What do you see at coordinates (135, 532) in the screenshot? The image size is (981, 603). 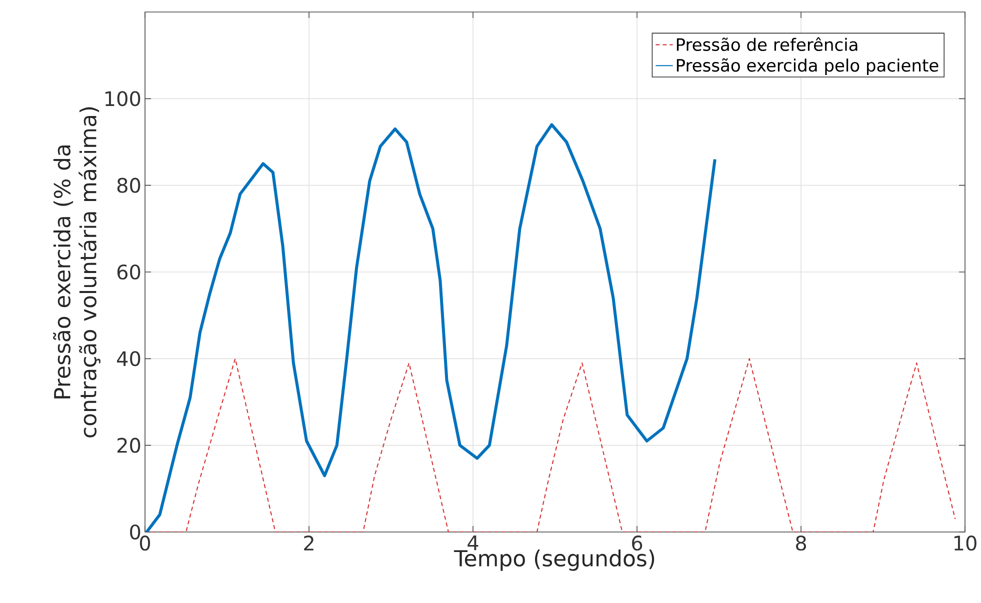 I see `y-tick-label: 0` at bounding box center [135, 532].